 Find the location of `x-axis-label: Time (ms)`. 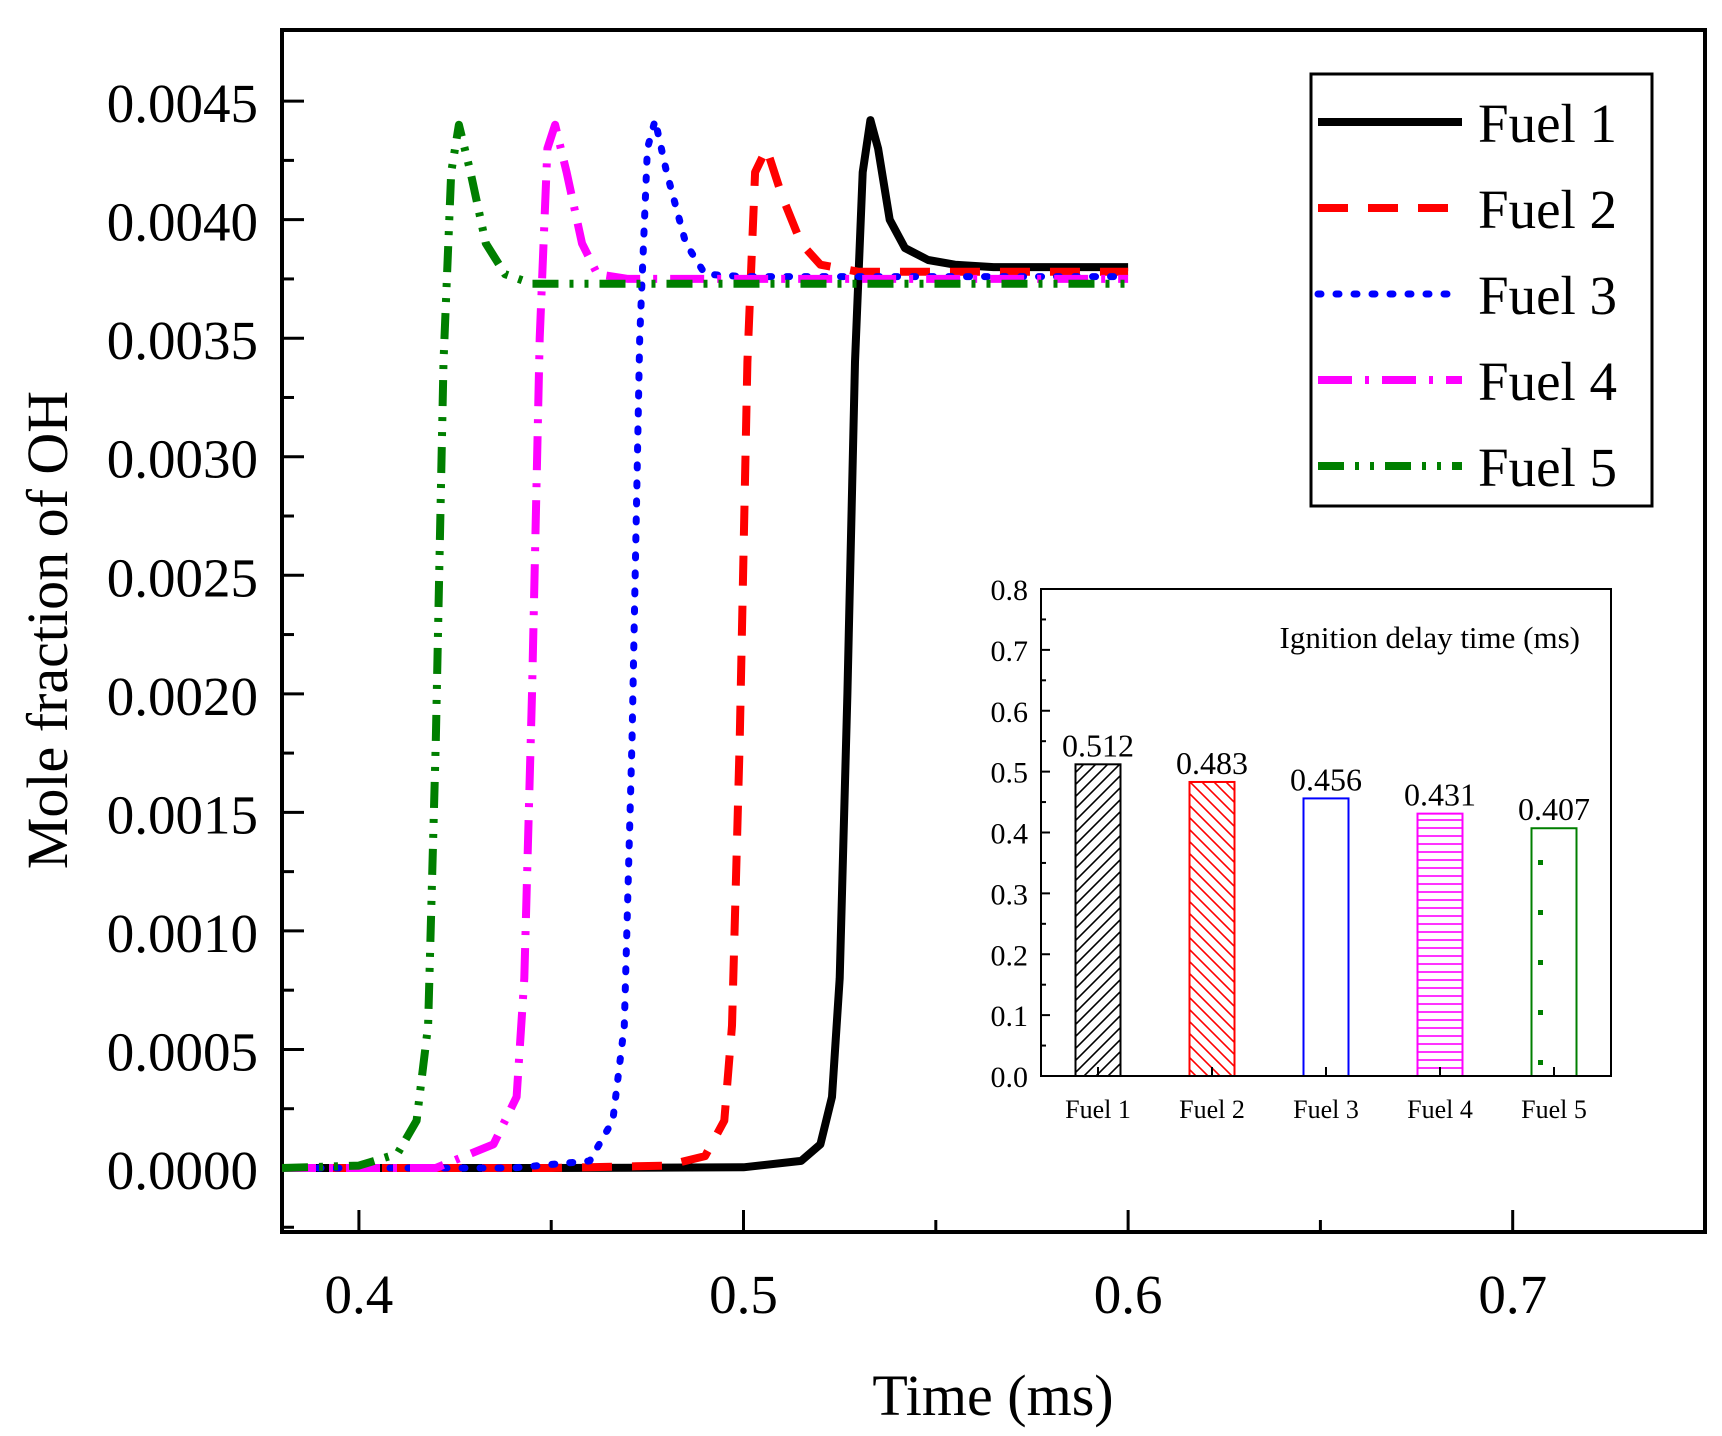

x-axis-label: Time (ms) is located at coordinates (992, 1395).